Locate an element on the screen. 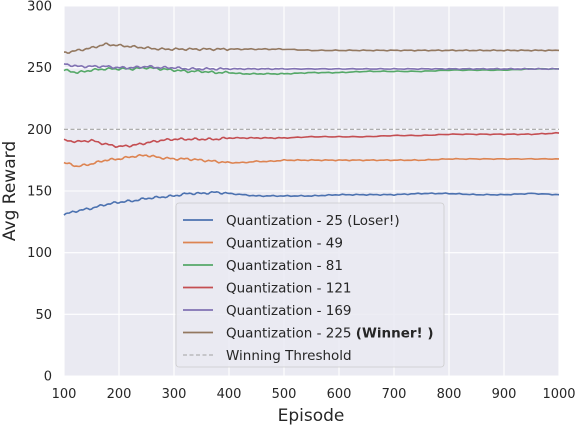  x-tick-label: 100 is located at coordinates (64, 394).